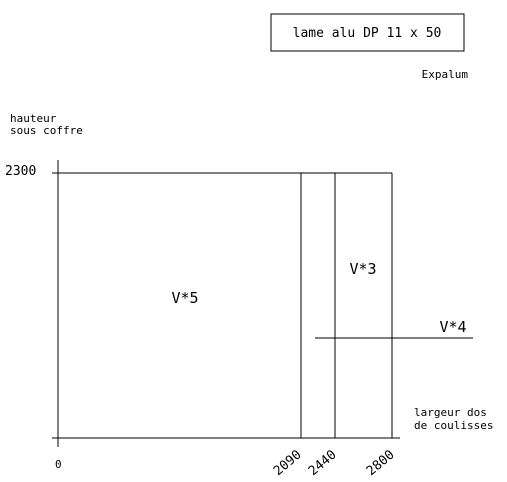 This screenshot has width=507, height=482. What do you see at coordinates (58, 464) in the screenshot?
I see `x-axis-tick-0: 0` at bounding box center [58, 464].